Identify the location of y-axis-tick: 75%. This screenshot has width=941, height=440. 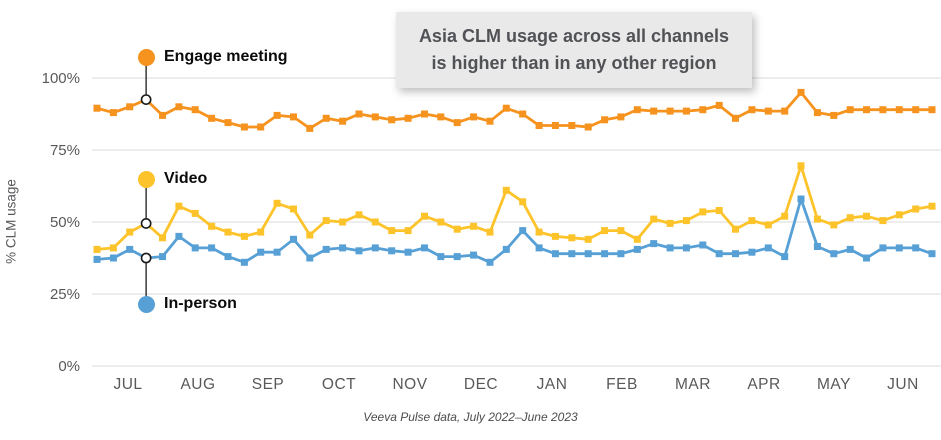
(64, 150).